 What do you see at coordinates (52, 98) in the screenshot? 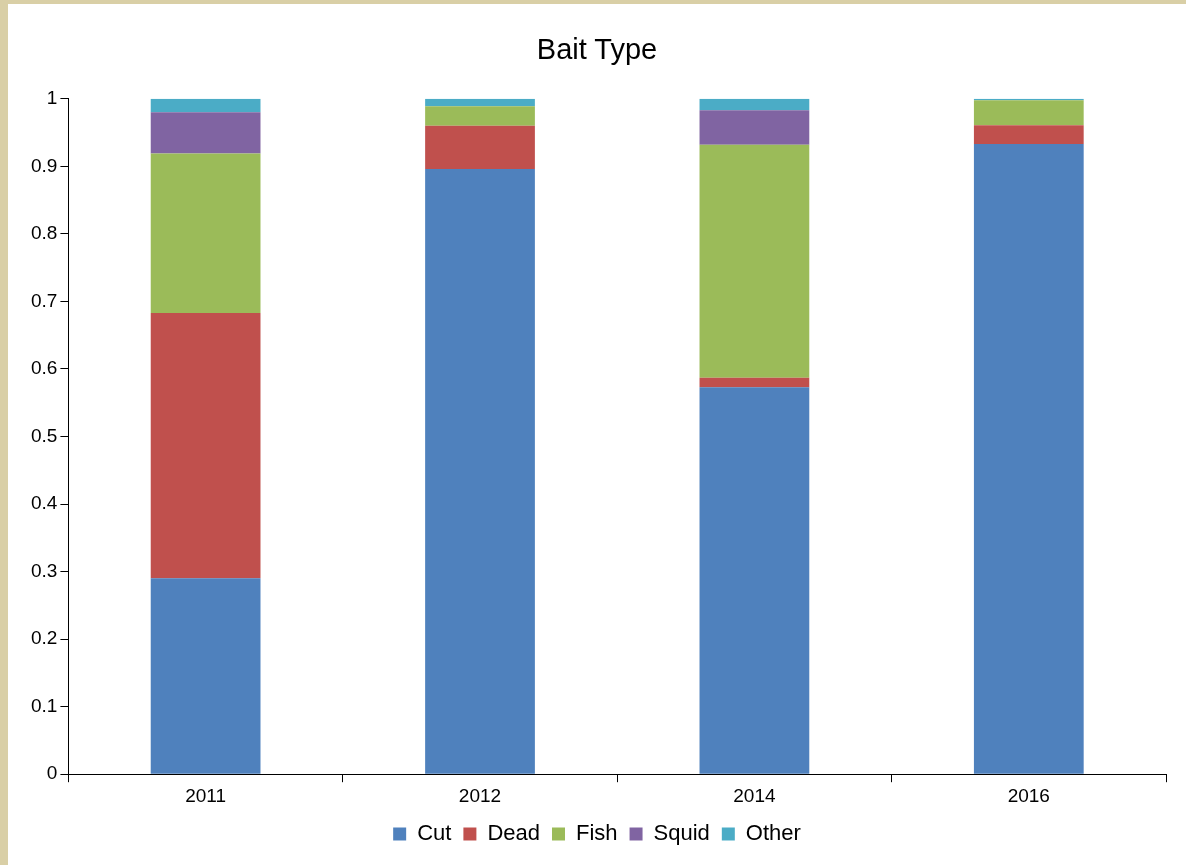
I see `y-tick-label: 1` at bounding box center [52, 98].